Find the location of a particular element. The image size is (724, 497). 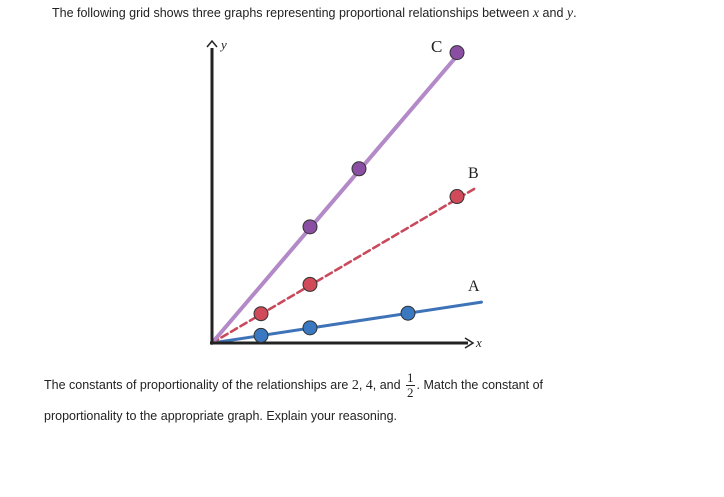

graph-label-c: C is located at coordinates (436, 46).